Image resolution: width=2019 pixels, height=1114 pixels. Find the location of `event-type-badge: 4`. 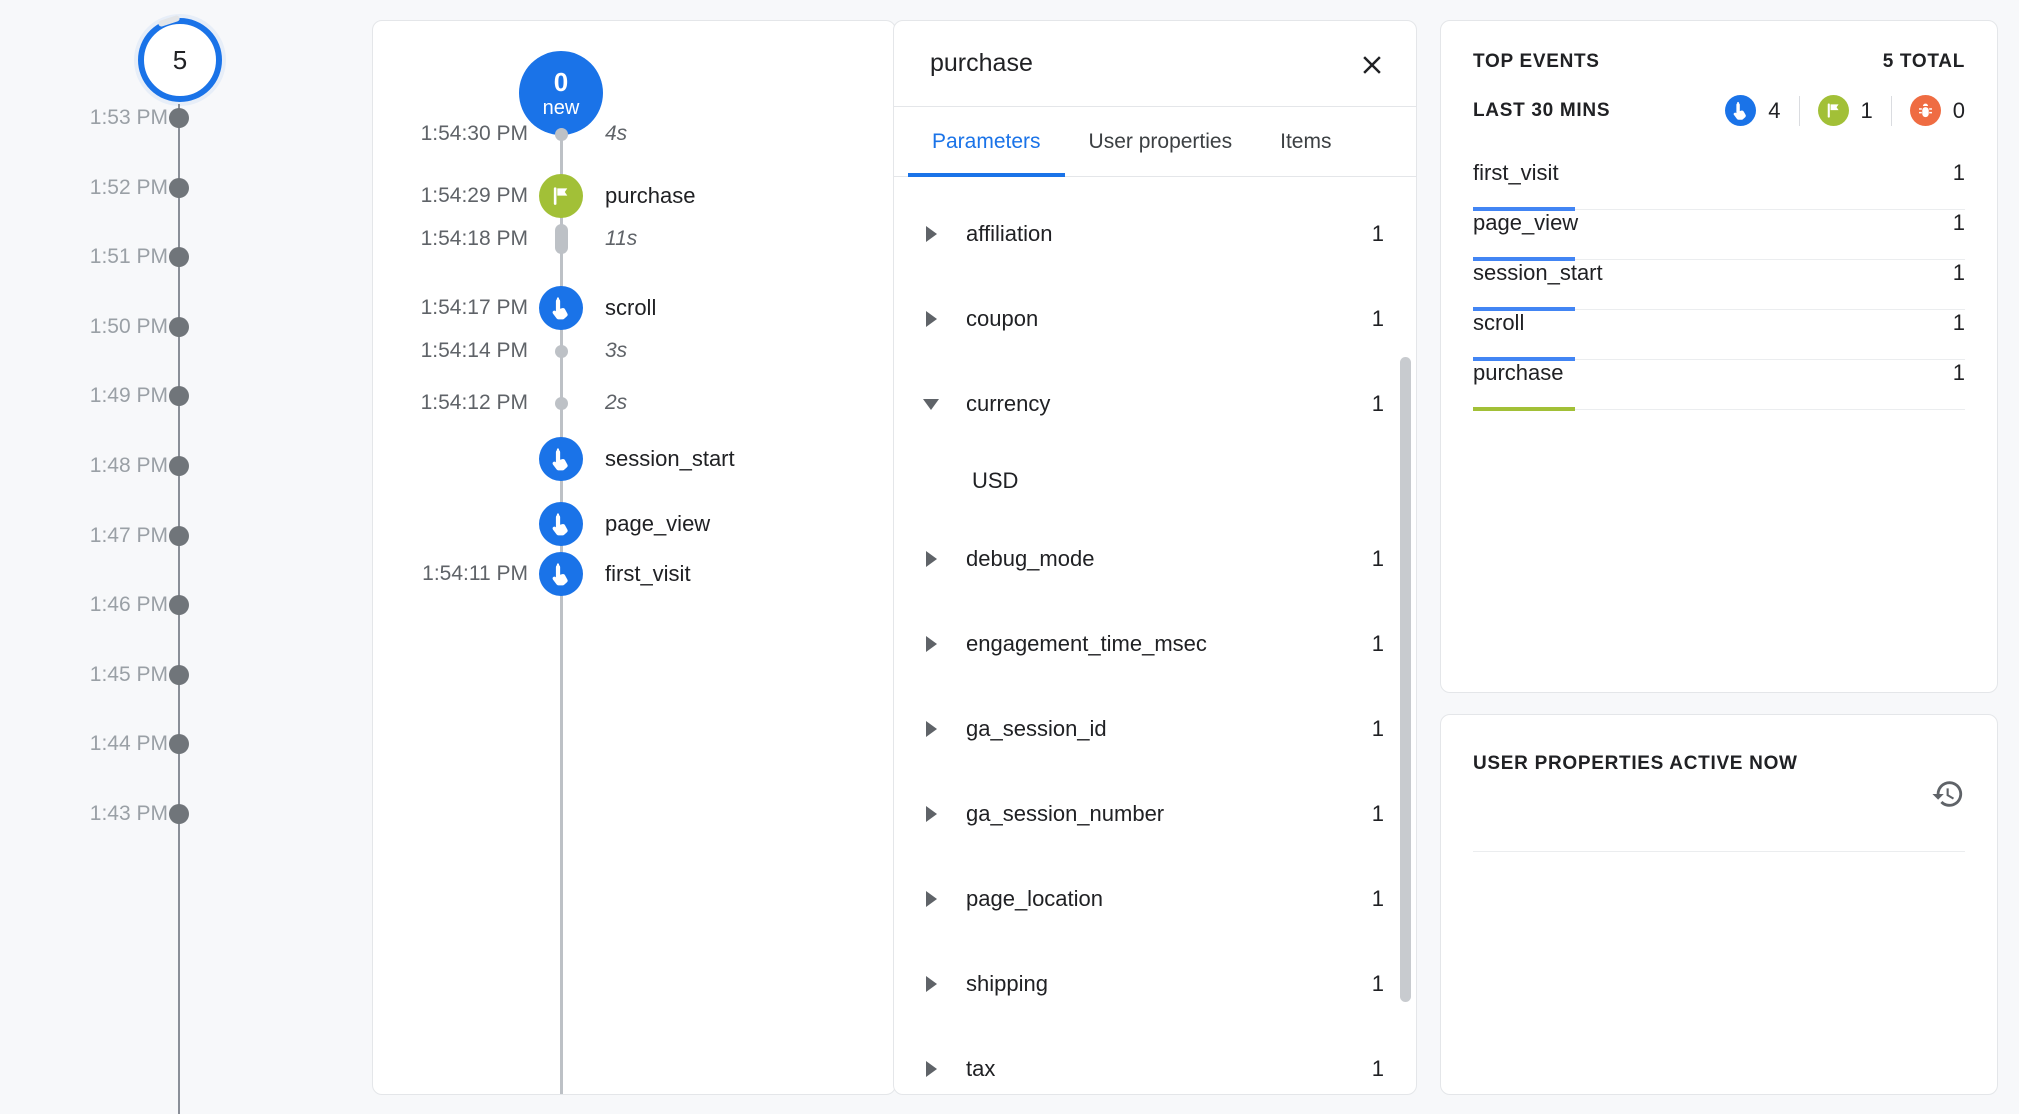

event-type-badge: 4 is located at coordinates (1753, 110).